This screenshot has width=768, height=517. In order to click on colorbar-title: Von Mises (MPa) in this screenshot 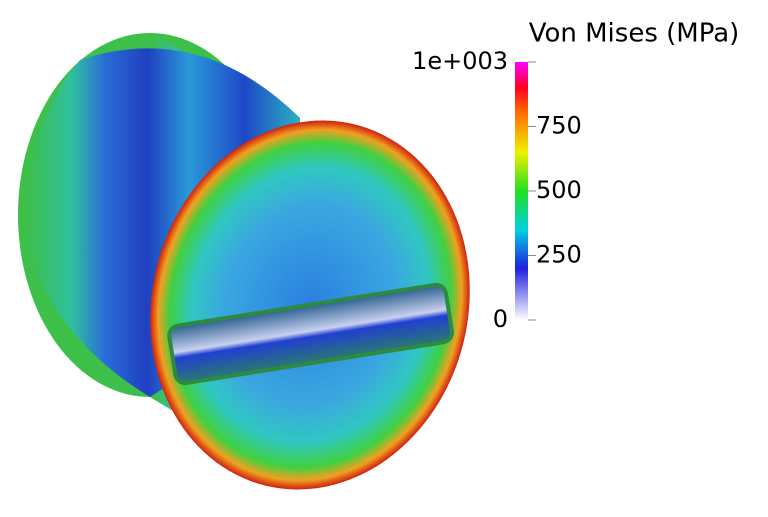, I will do `click(634, 34)`.